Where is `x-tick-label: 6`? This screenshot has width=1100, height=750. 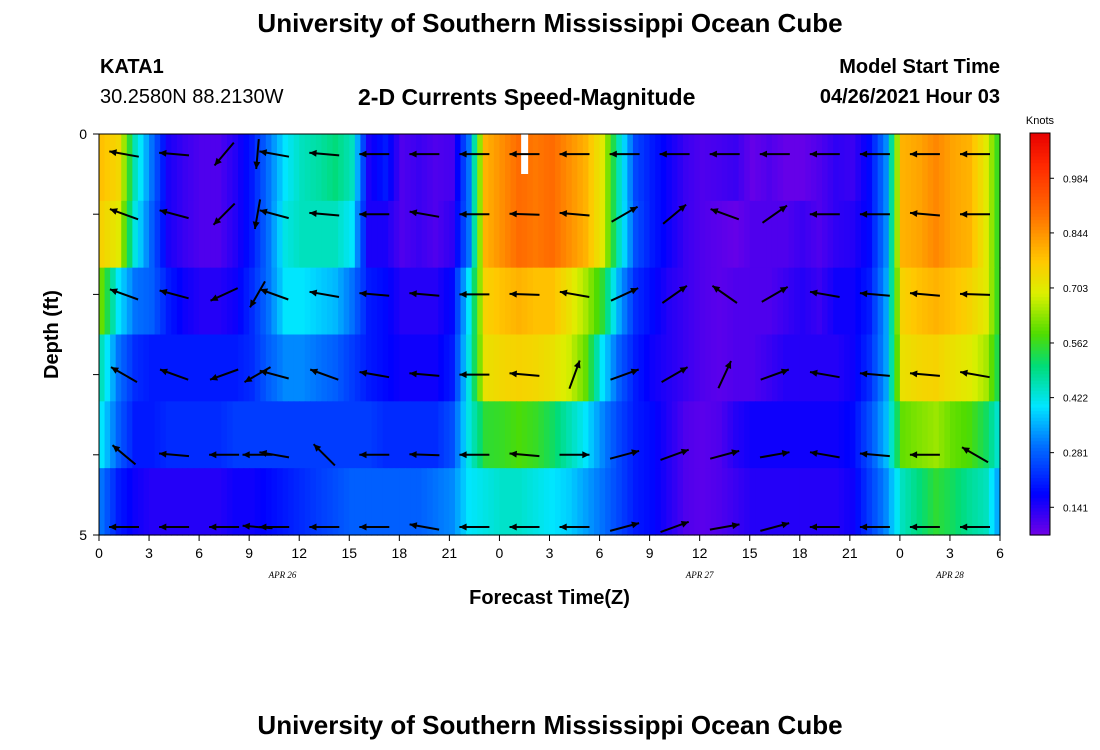 x-tick-label: 6 is located at coordinates (600, 553).